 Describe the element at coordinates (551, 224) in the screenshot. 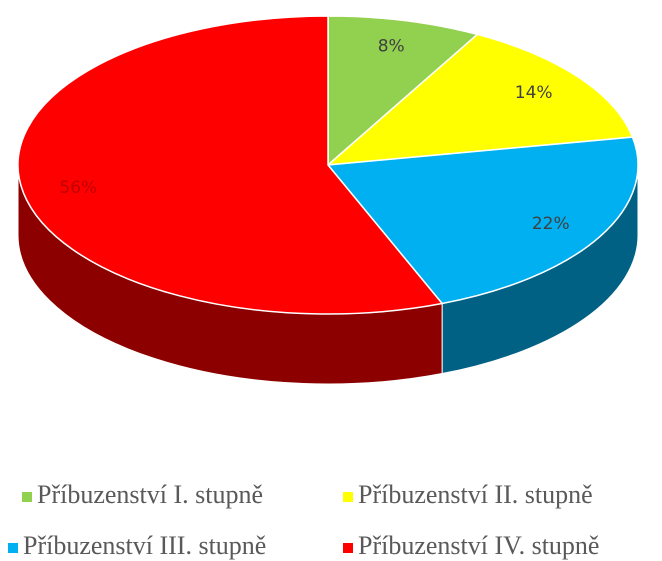

I see `data-label: 22%` at that location.